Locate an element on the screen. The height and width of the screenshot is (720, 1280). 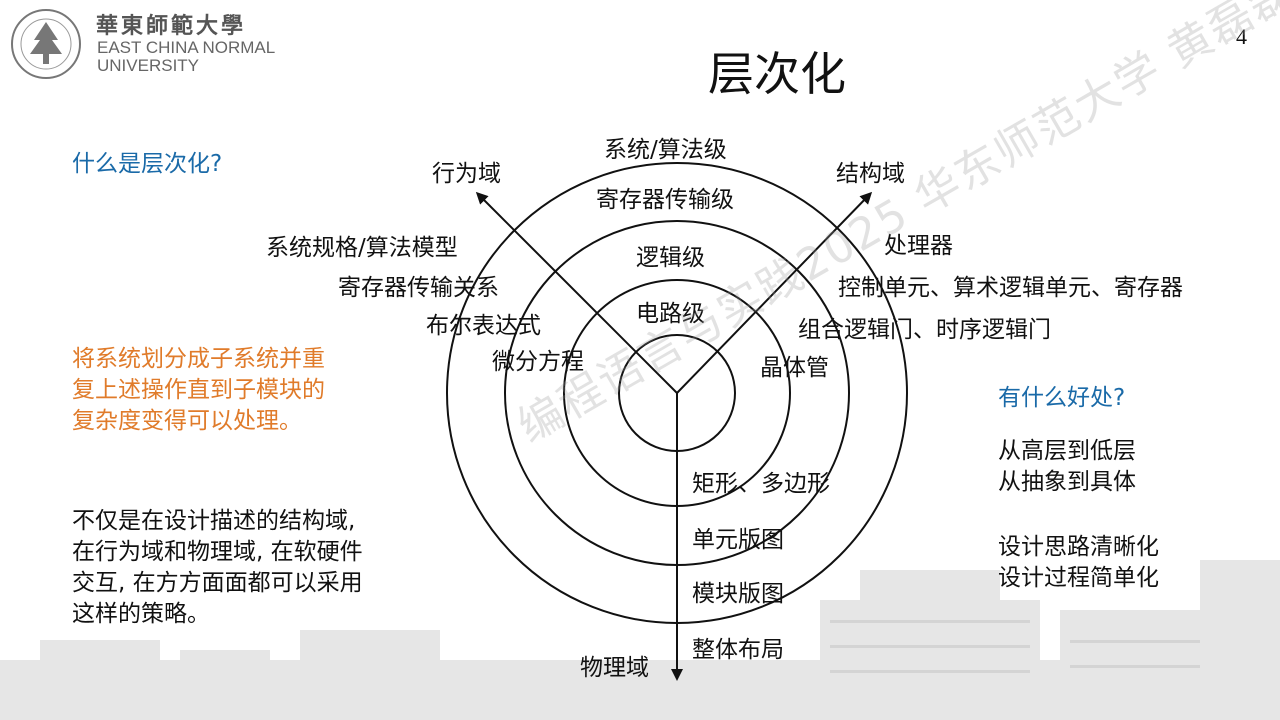
university-seal-logo is located at coordinates (46, 44).